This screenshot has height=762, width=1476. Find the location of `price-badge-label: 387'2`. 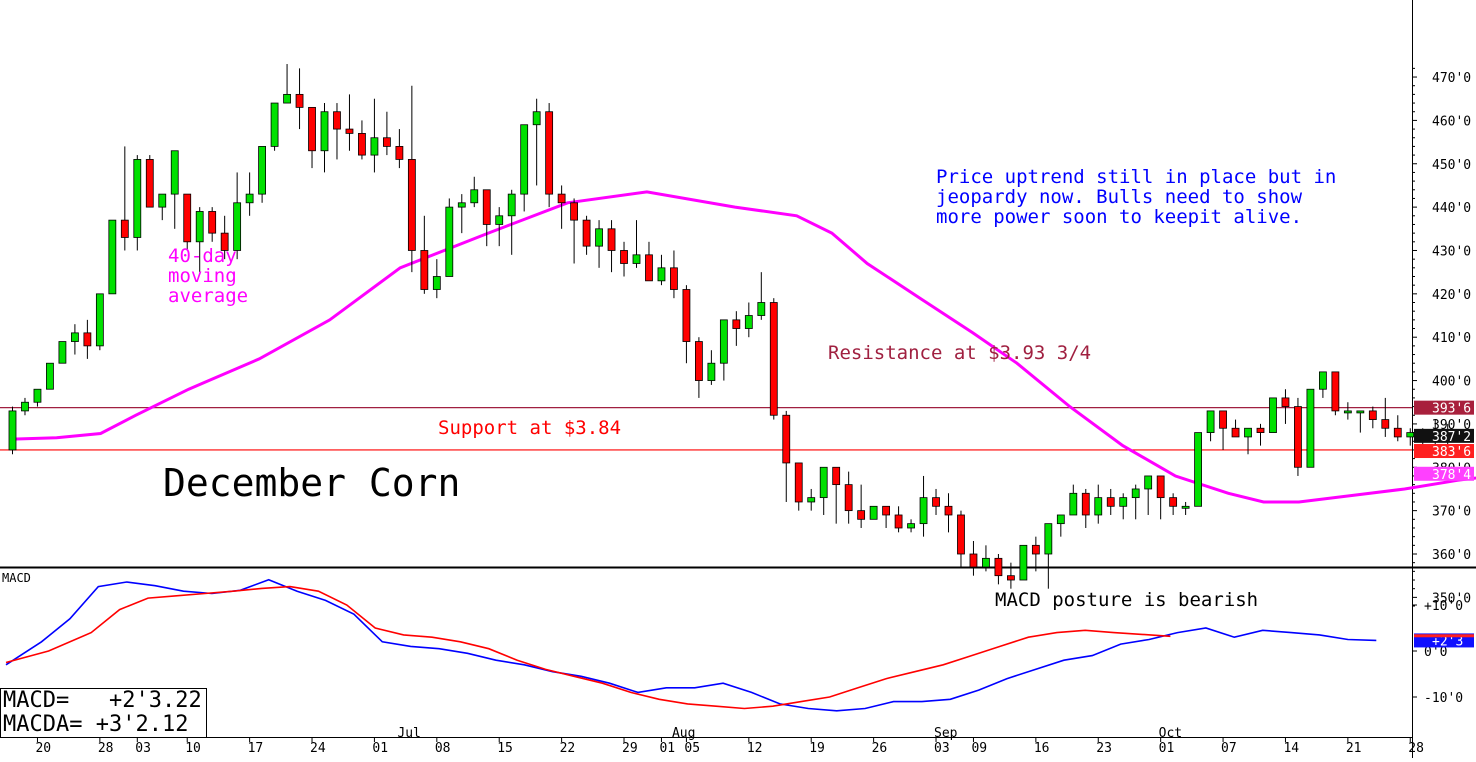

price-badge-label: 387'2 is located at coordinates (1451, 437).